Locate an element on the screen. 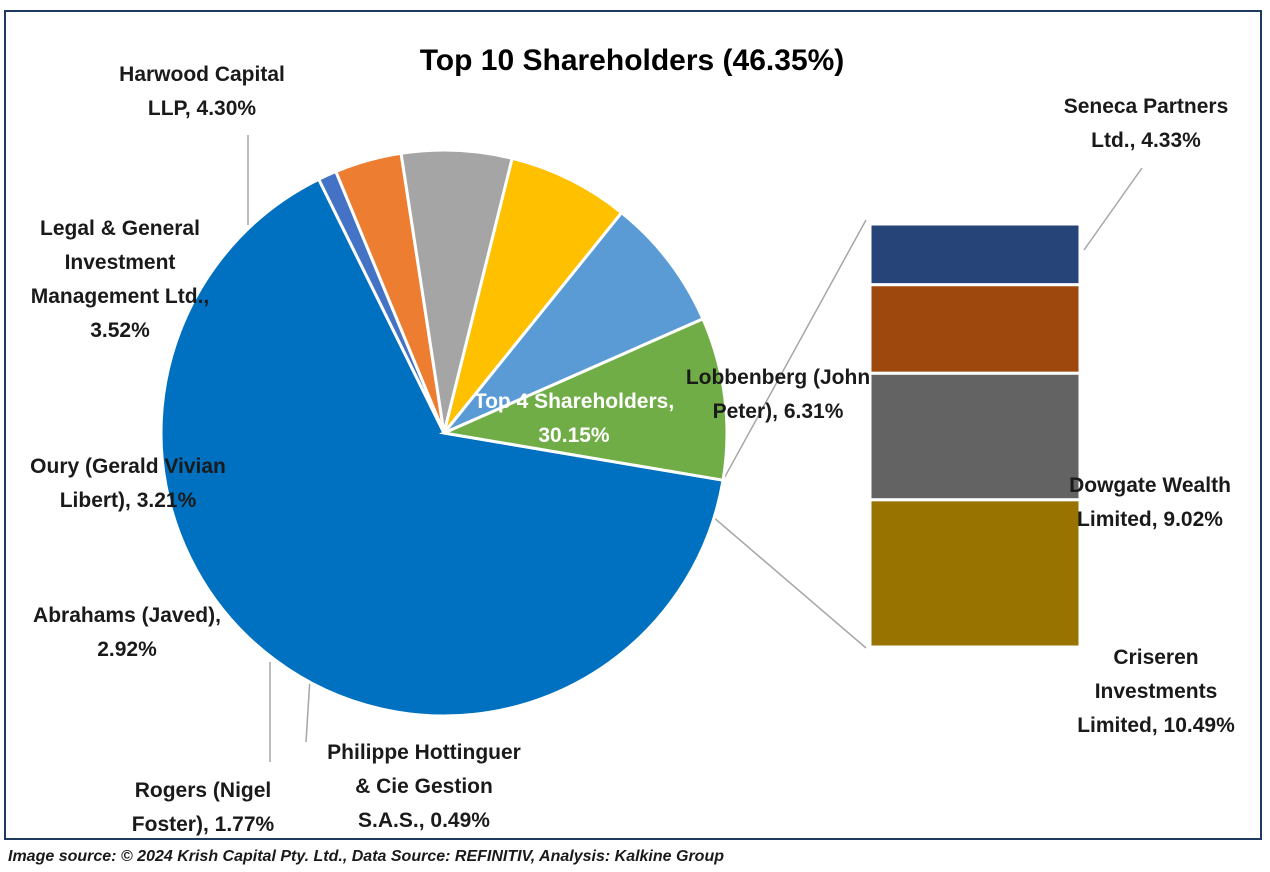  data-label-top-4-shareholders: Top 4 Shareholders, 30.15% is located at coordinates (574, 418).